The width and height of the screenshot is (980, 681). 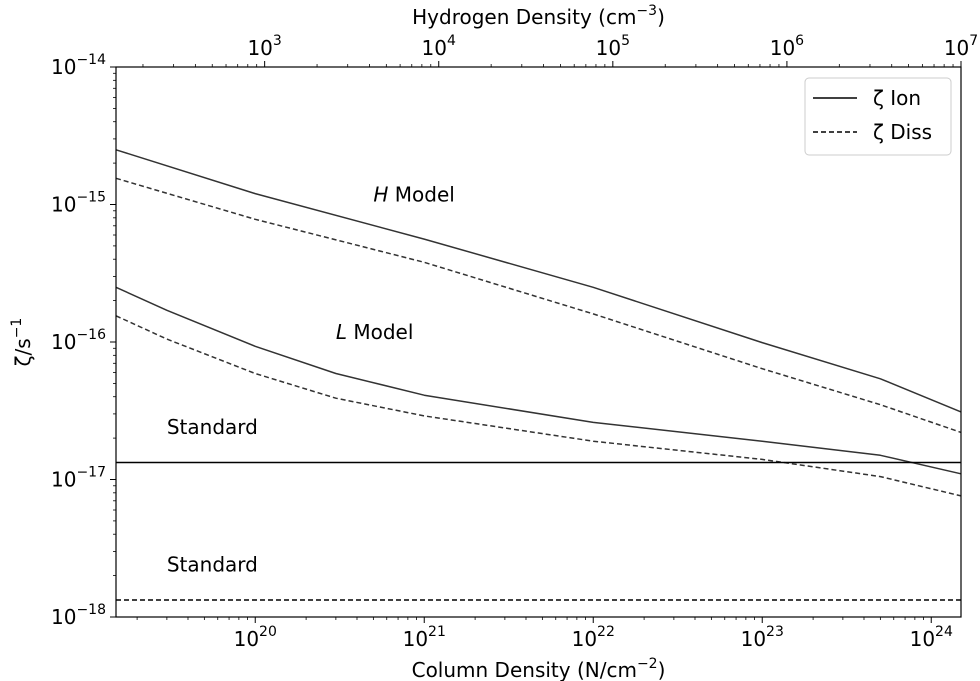 What do you see at coordinates (539, 668) in the screenshot?
I see `x-axis-title: Column Density (N/cm−2)` at bounding box center [539, 668].